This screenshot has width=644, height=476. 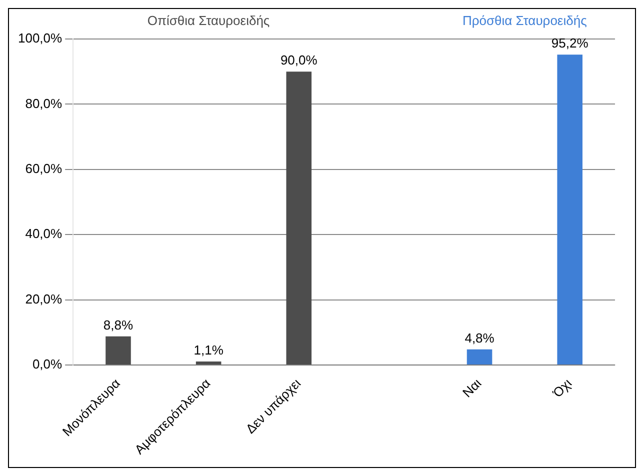 What do you see at coordinates (40, 38) in the screenshot?
I see `y-tick-label: 100,0%` at bounding box center [40, 38].